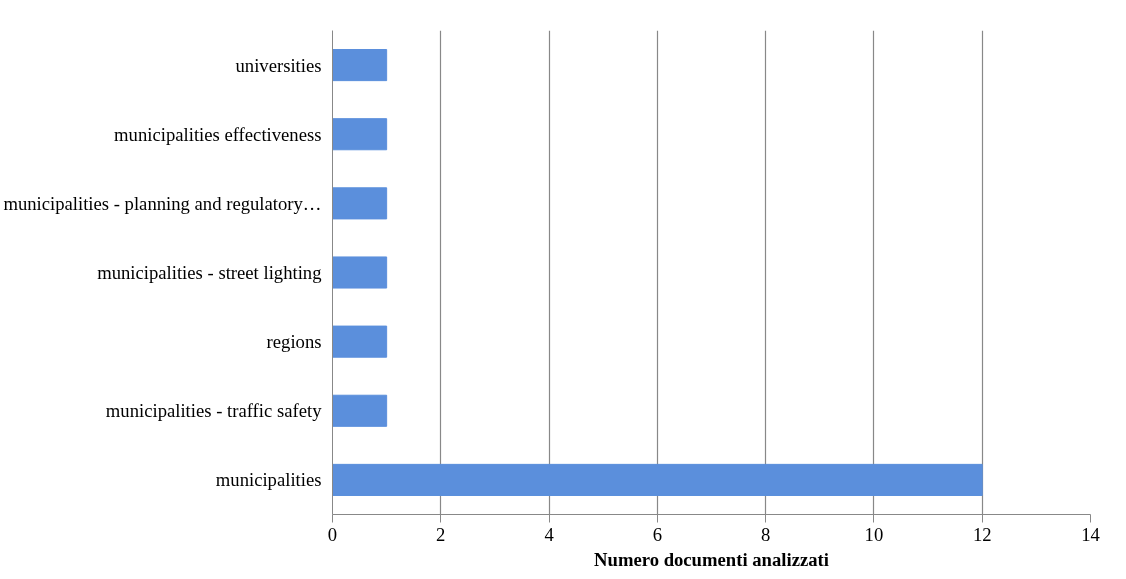 Image resolution: width=1126 pixels, height=579 pixels. What do you see at coordinates (218, 134) in the screenshot?
I see `y-tick-label: municipalities effectiveness` at bounding box center [218, 134].